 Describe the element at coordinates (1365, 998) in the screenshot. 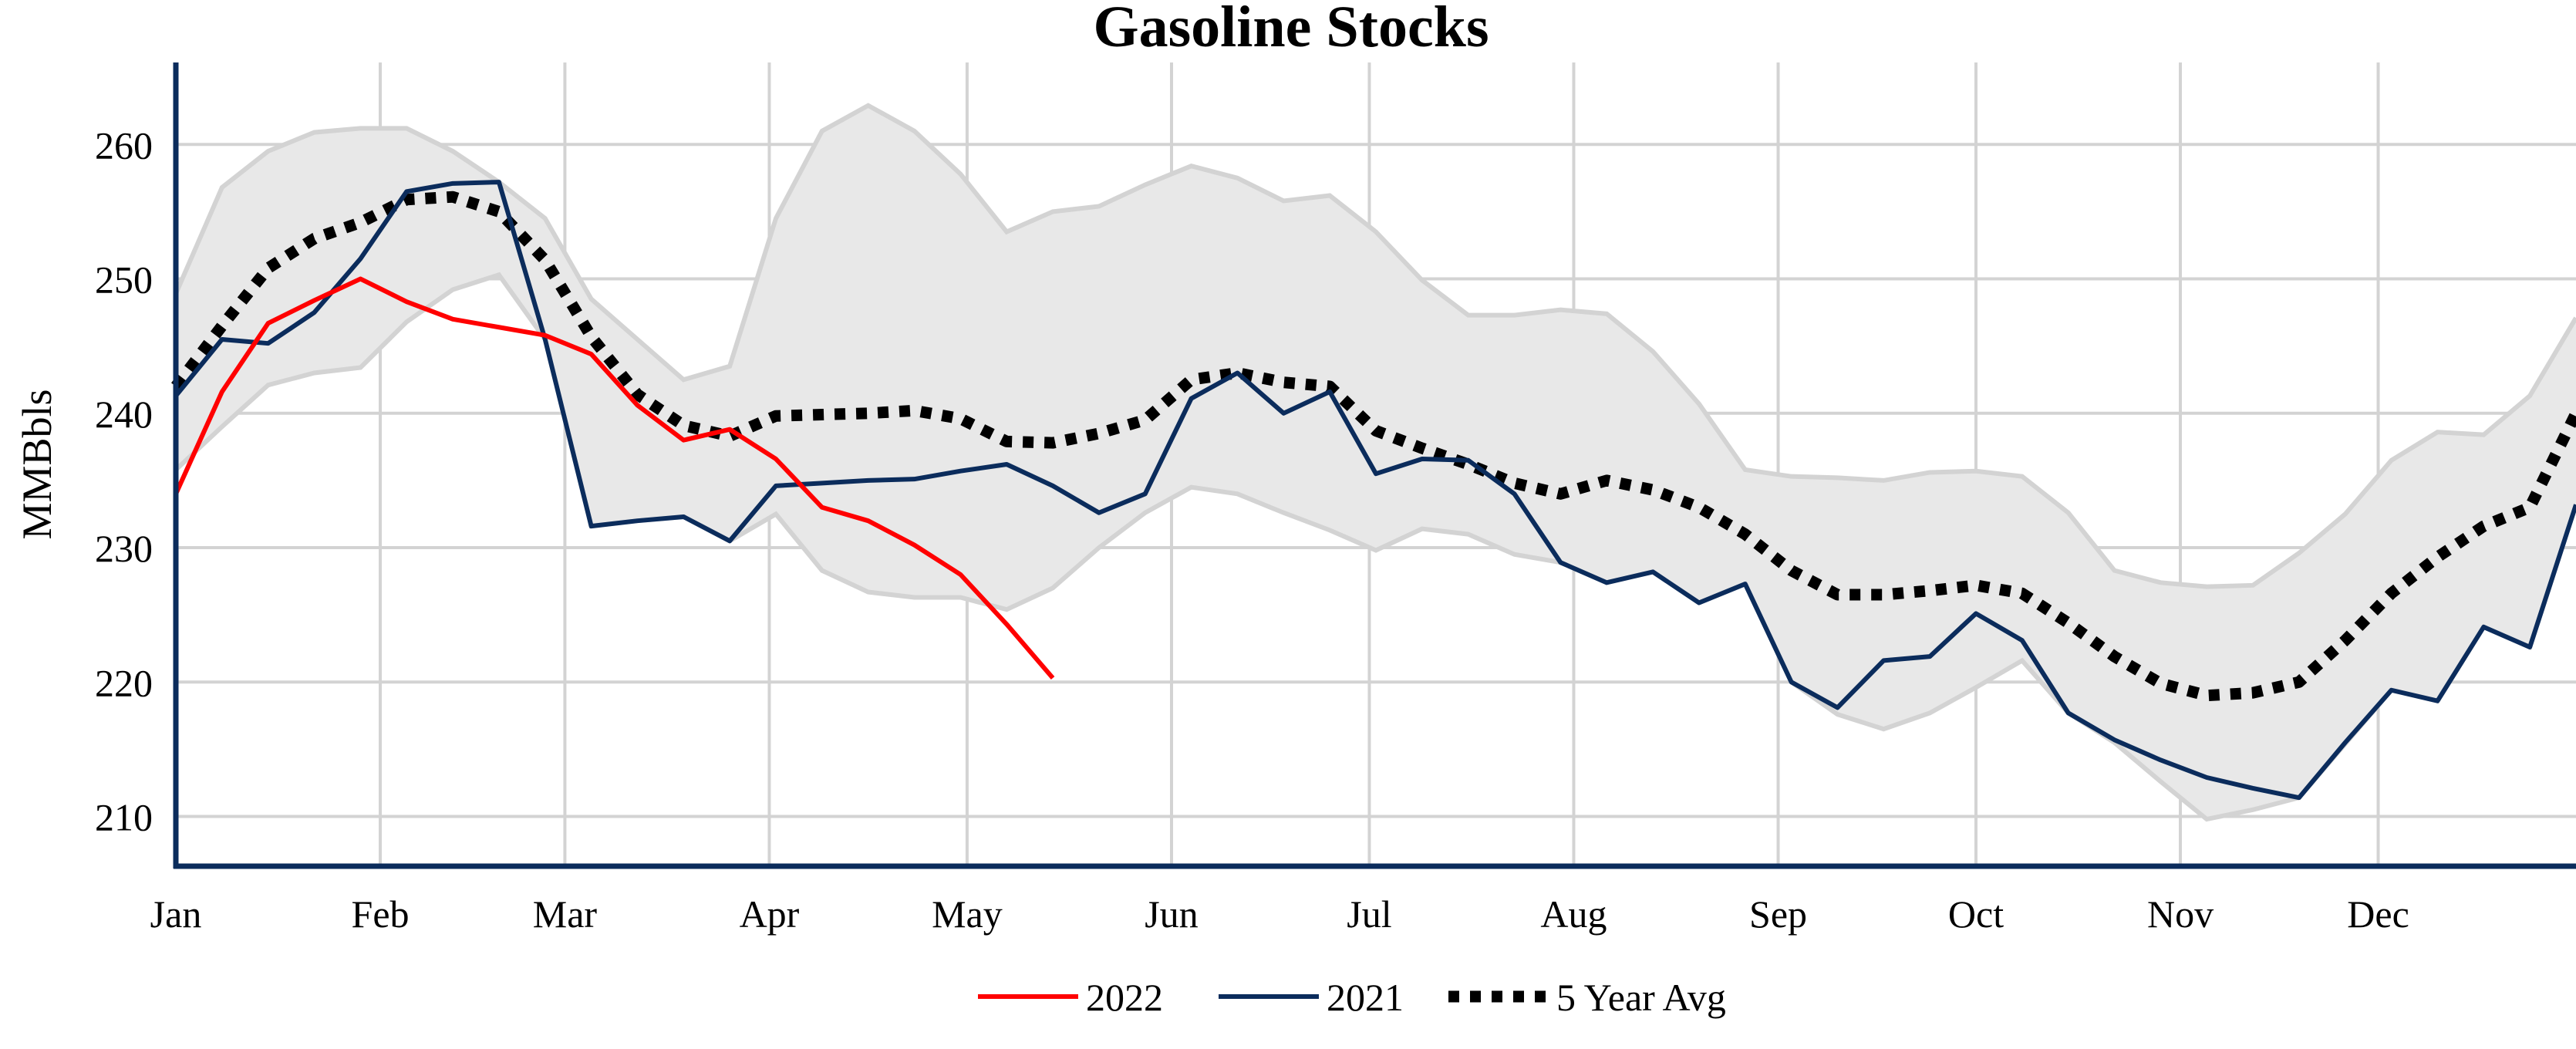

I see `legend-label: 2021` at that location.